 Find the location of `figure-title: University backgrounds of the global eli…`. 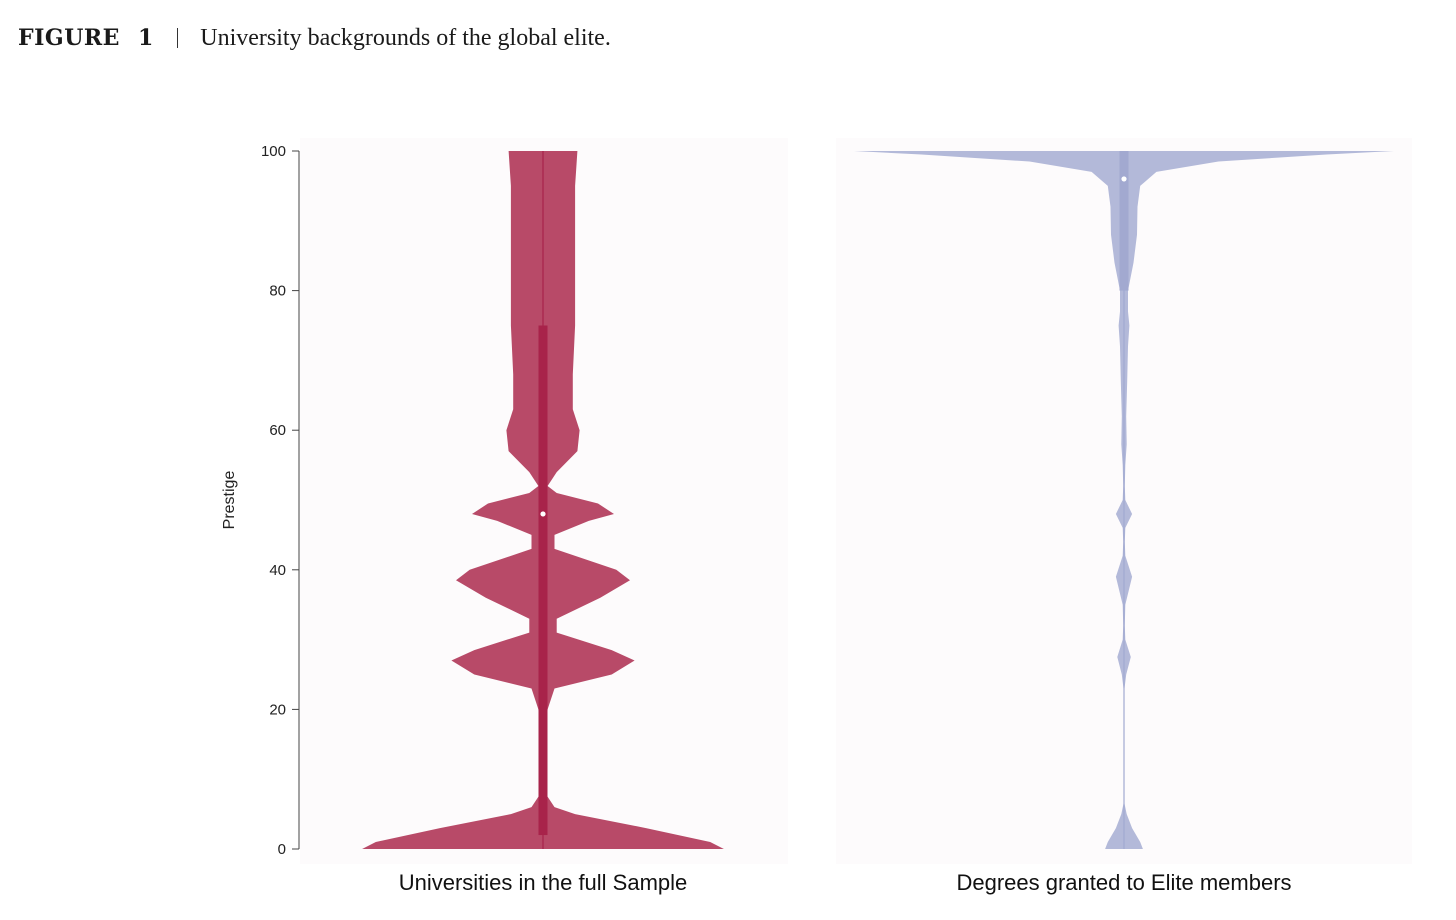

figure-title: University backgrounds of the global eli… is located at coordinates (405, 37).